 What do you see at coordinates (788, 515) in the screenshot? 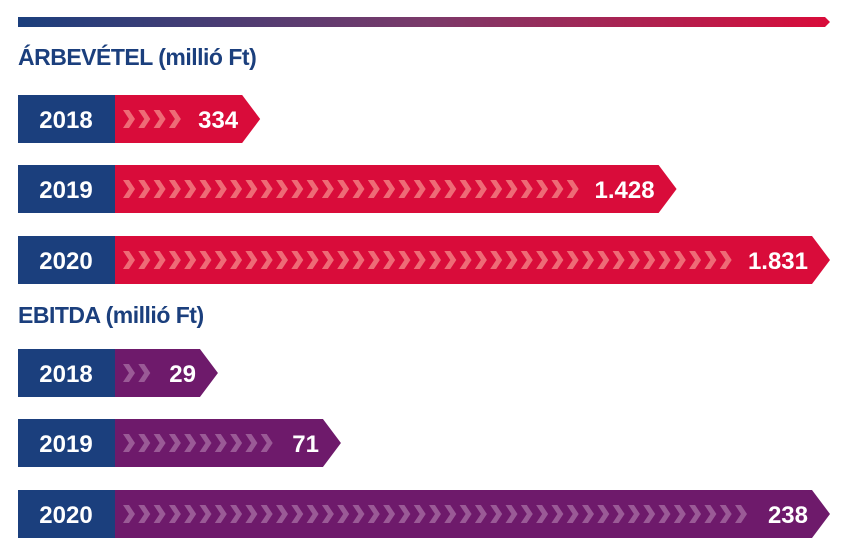
I see `value-label: 238` at bounding box center [788, 515].